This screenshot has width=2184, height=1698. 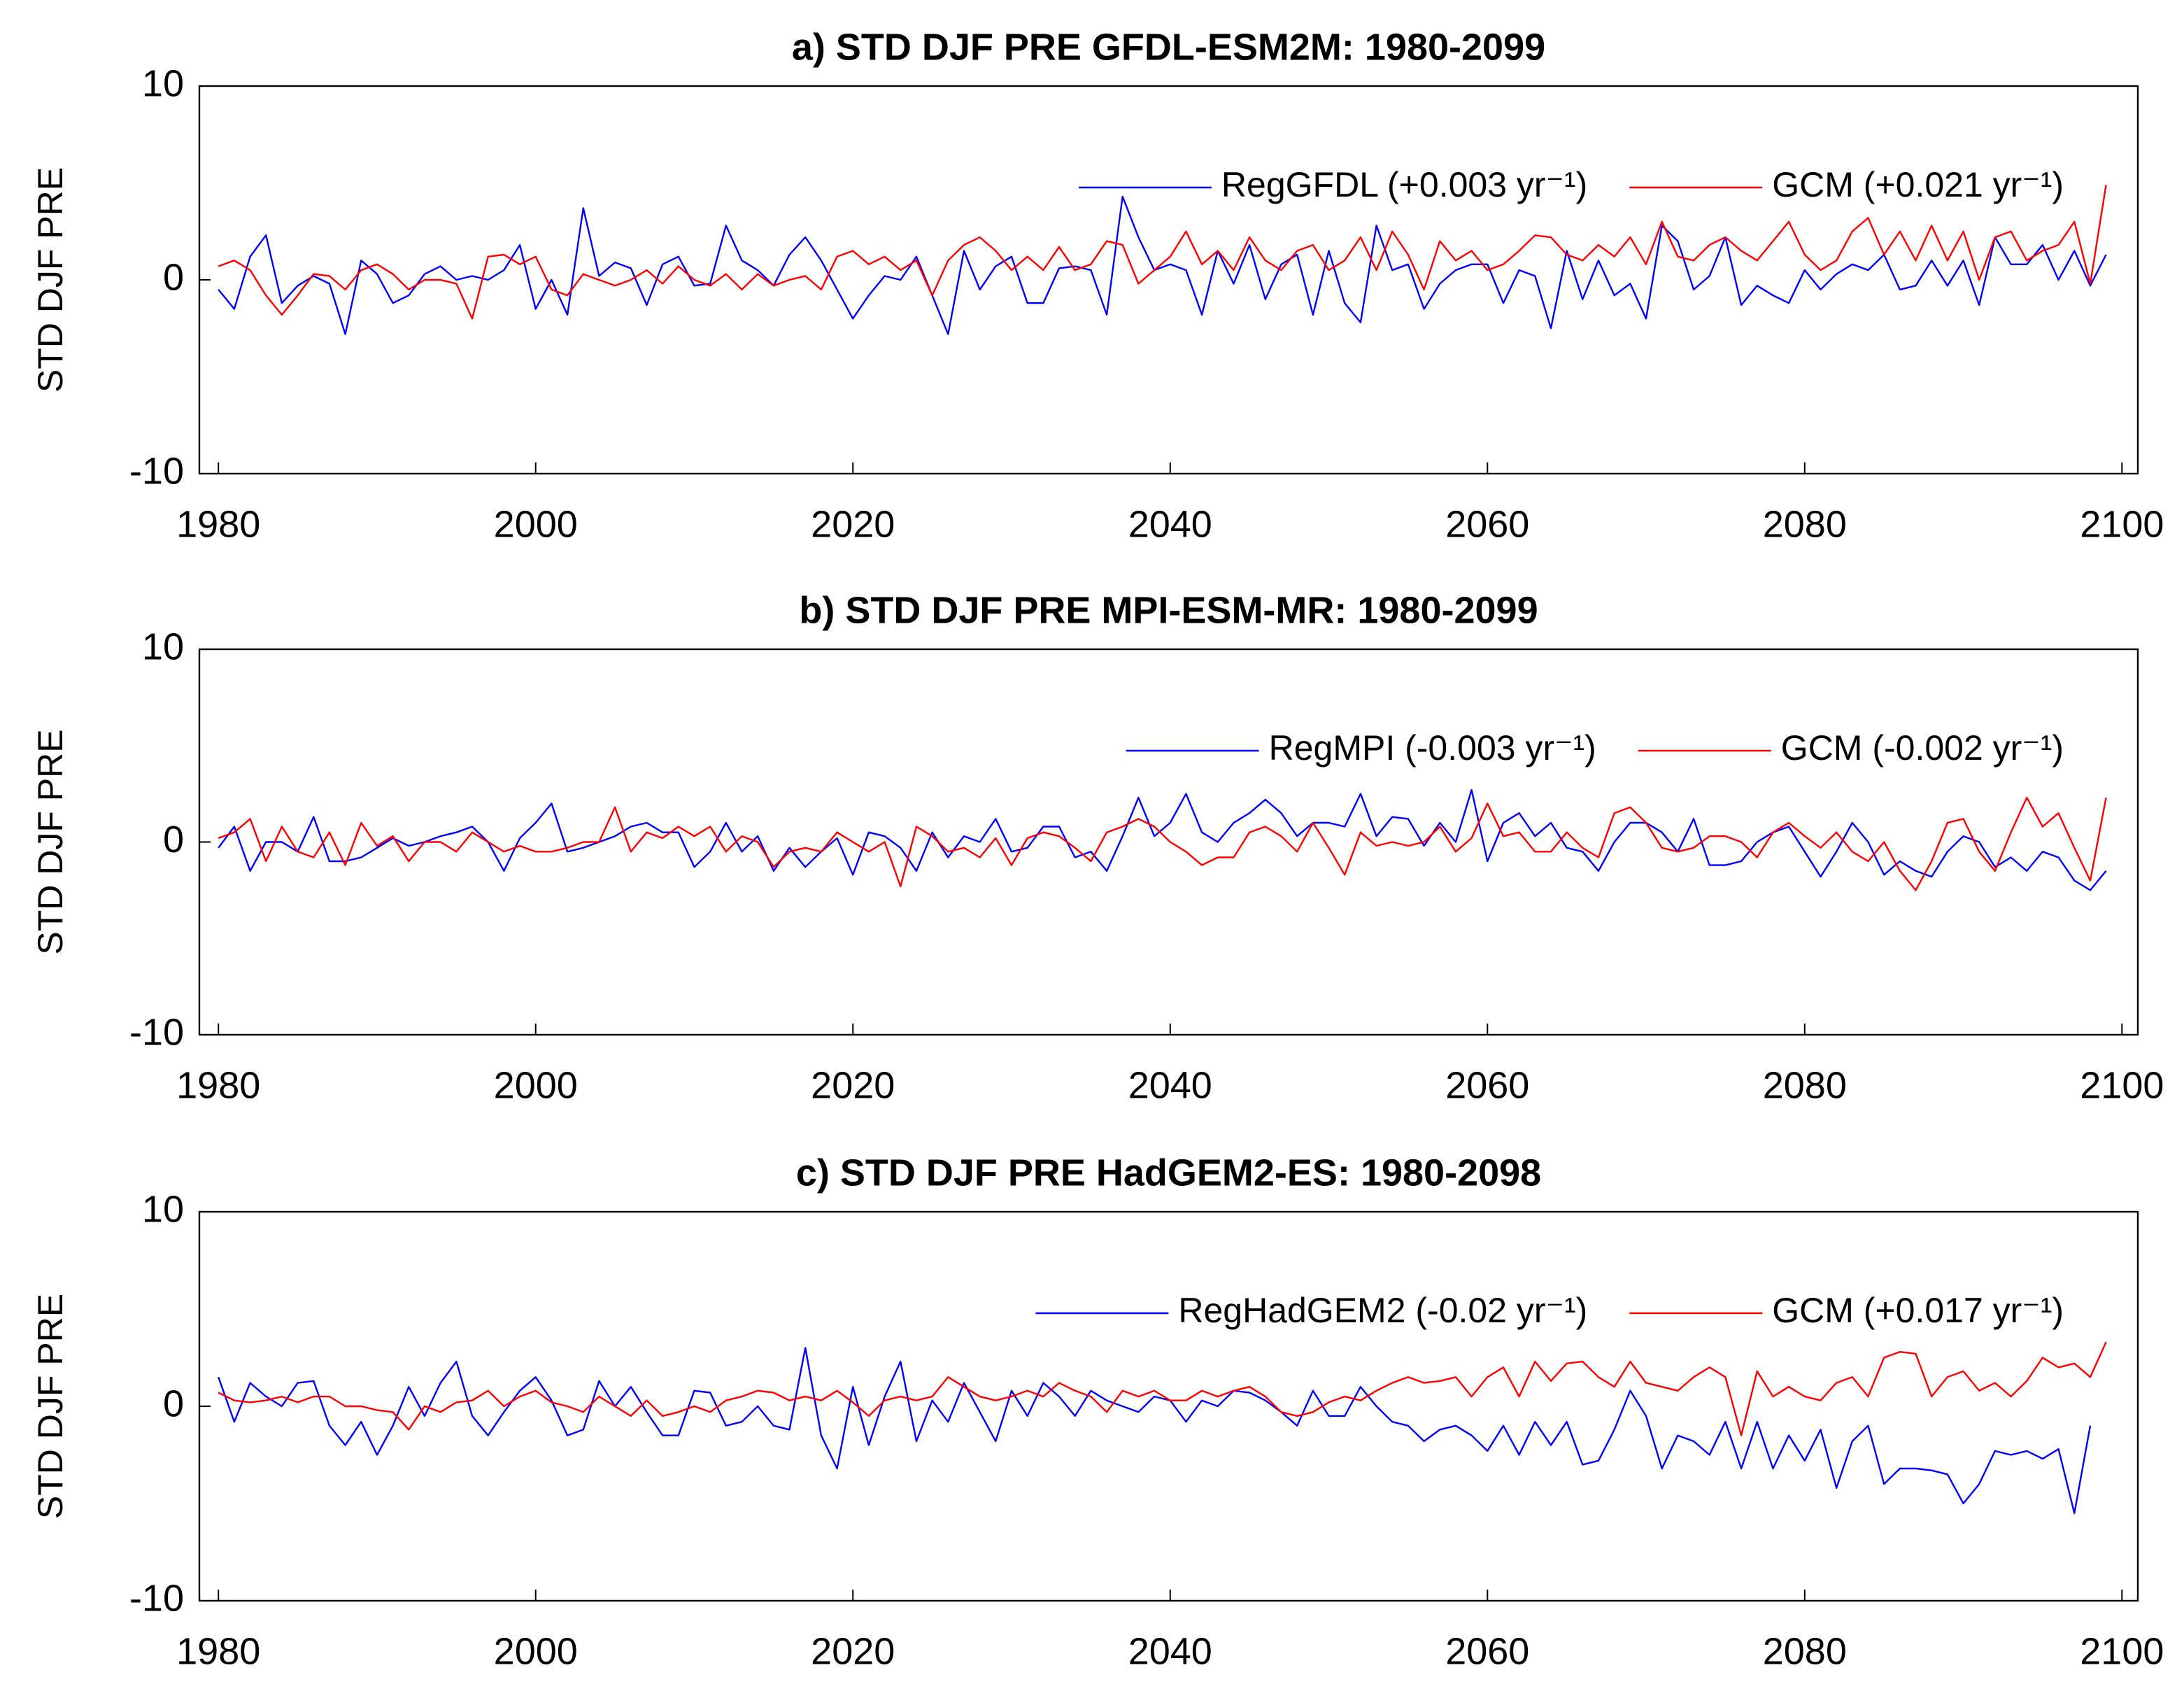 What do you see at coordinates (1168, 1173) in the screenshot?
I see `chart-title: c) STD DJF PRE HadGEM2-ES: 1980-2098` at bounding box center [1168, 1173].